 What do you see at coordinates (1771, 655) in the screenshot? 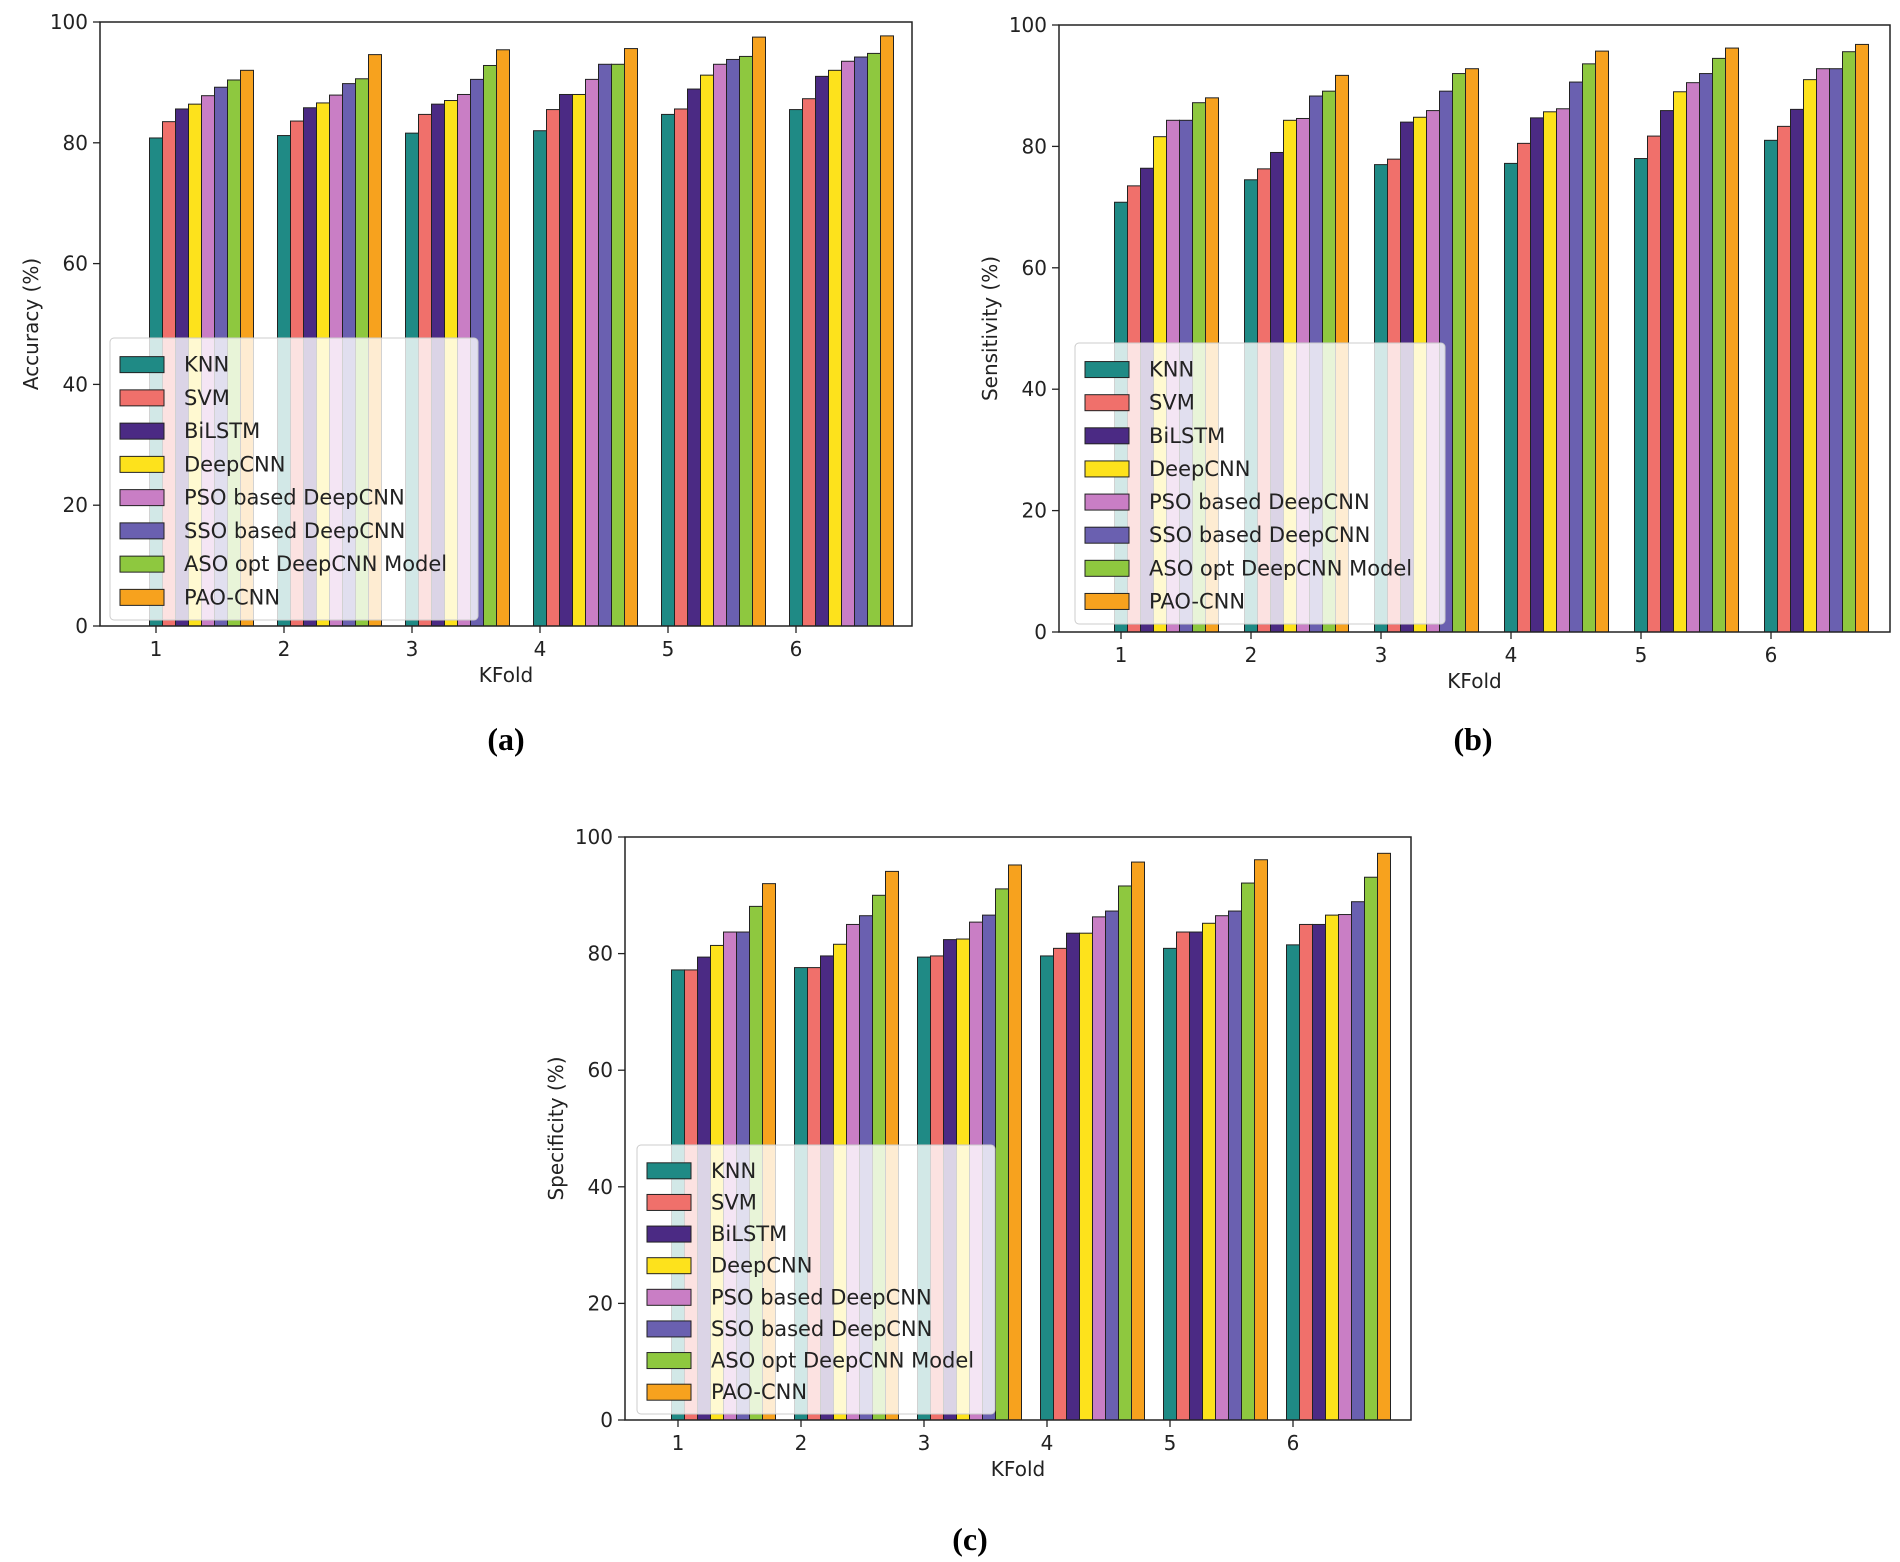
I see `x-tick-label: 6` at bounding box center [1771, 655].